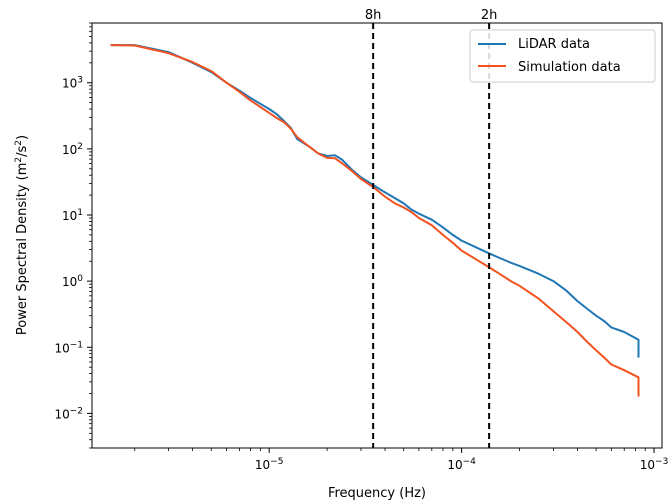  I want to click on y-tick-label: 10¹, so click(72, 215).